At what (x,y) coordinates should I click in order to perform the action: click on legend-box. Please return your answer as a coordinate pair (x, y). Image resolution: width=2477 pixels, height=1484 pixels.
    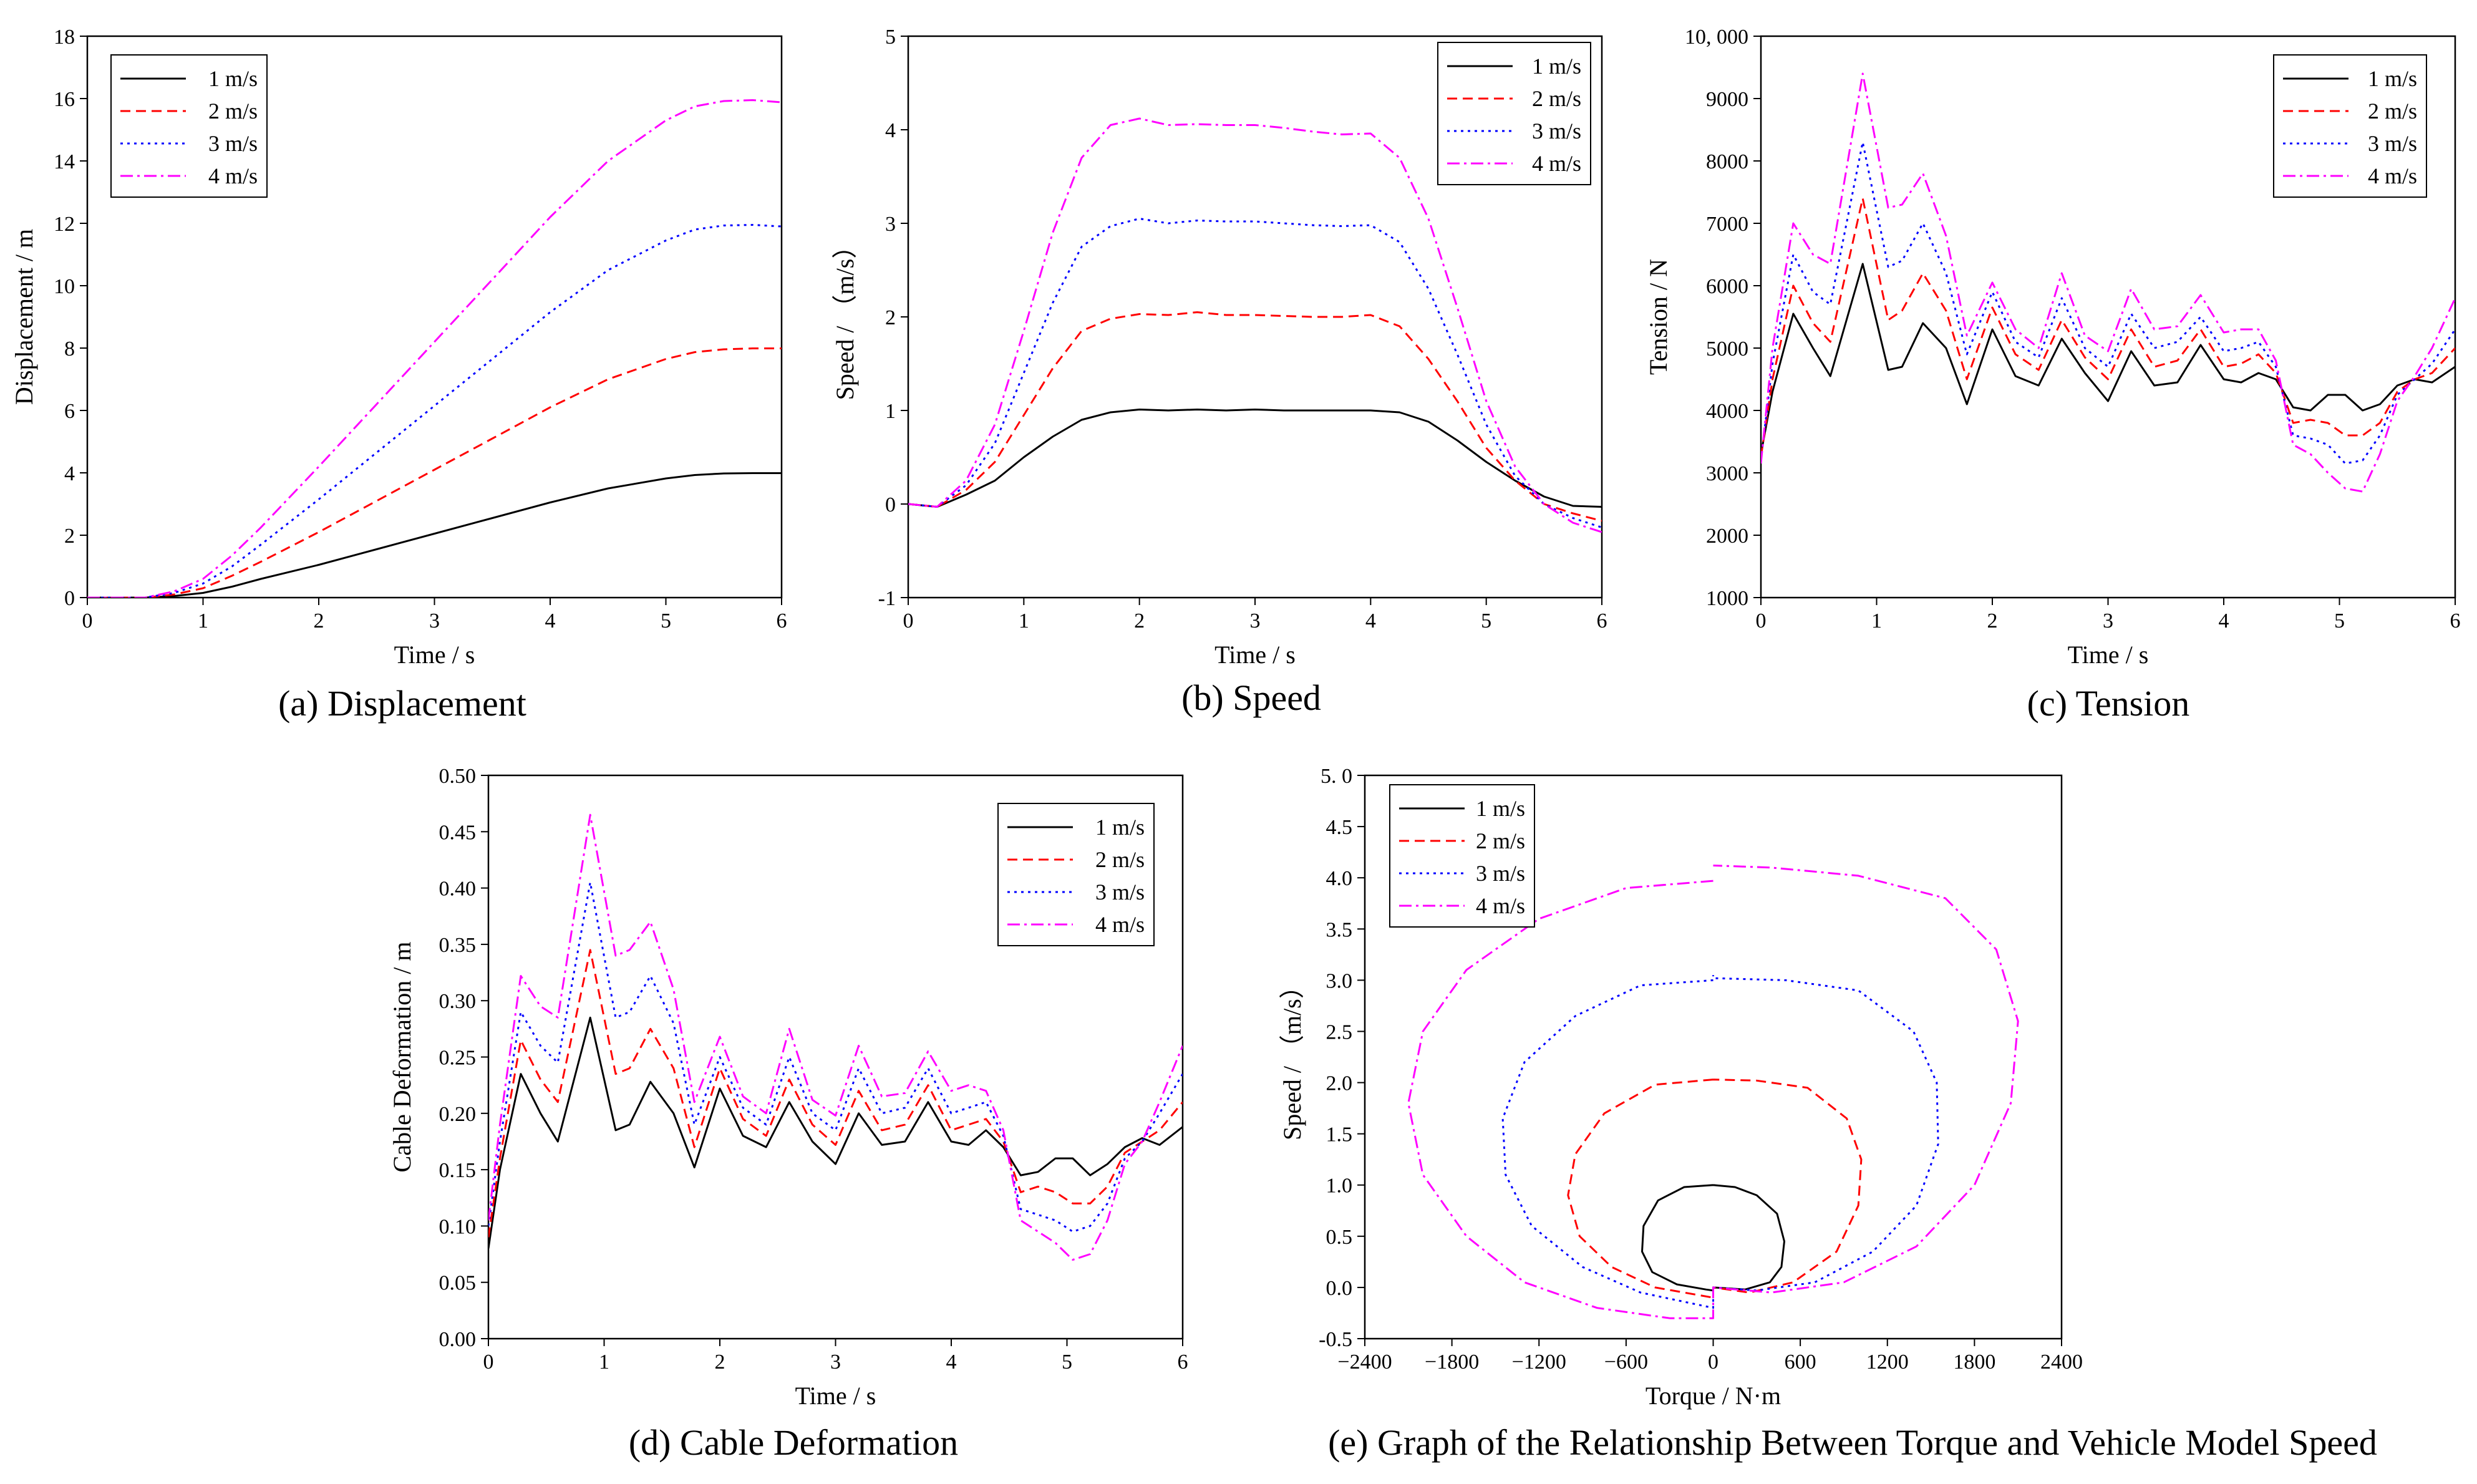
    Looking at the image, I should click on (189, 126).